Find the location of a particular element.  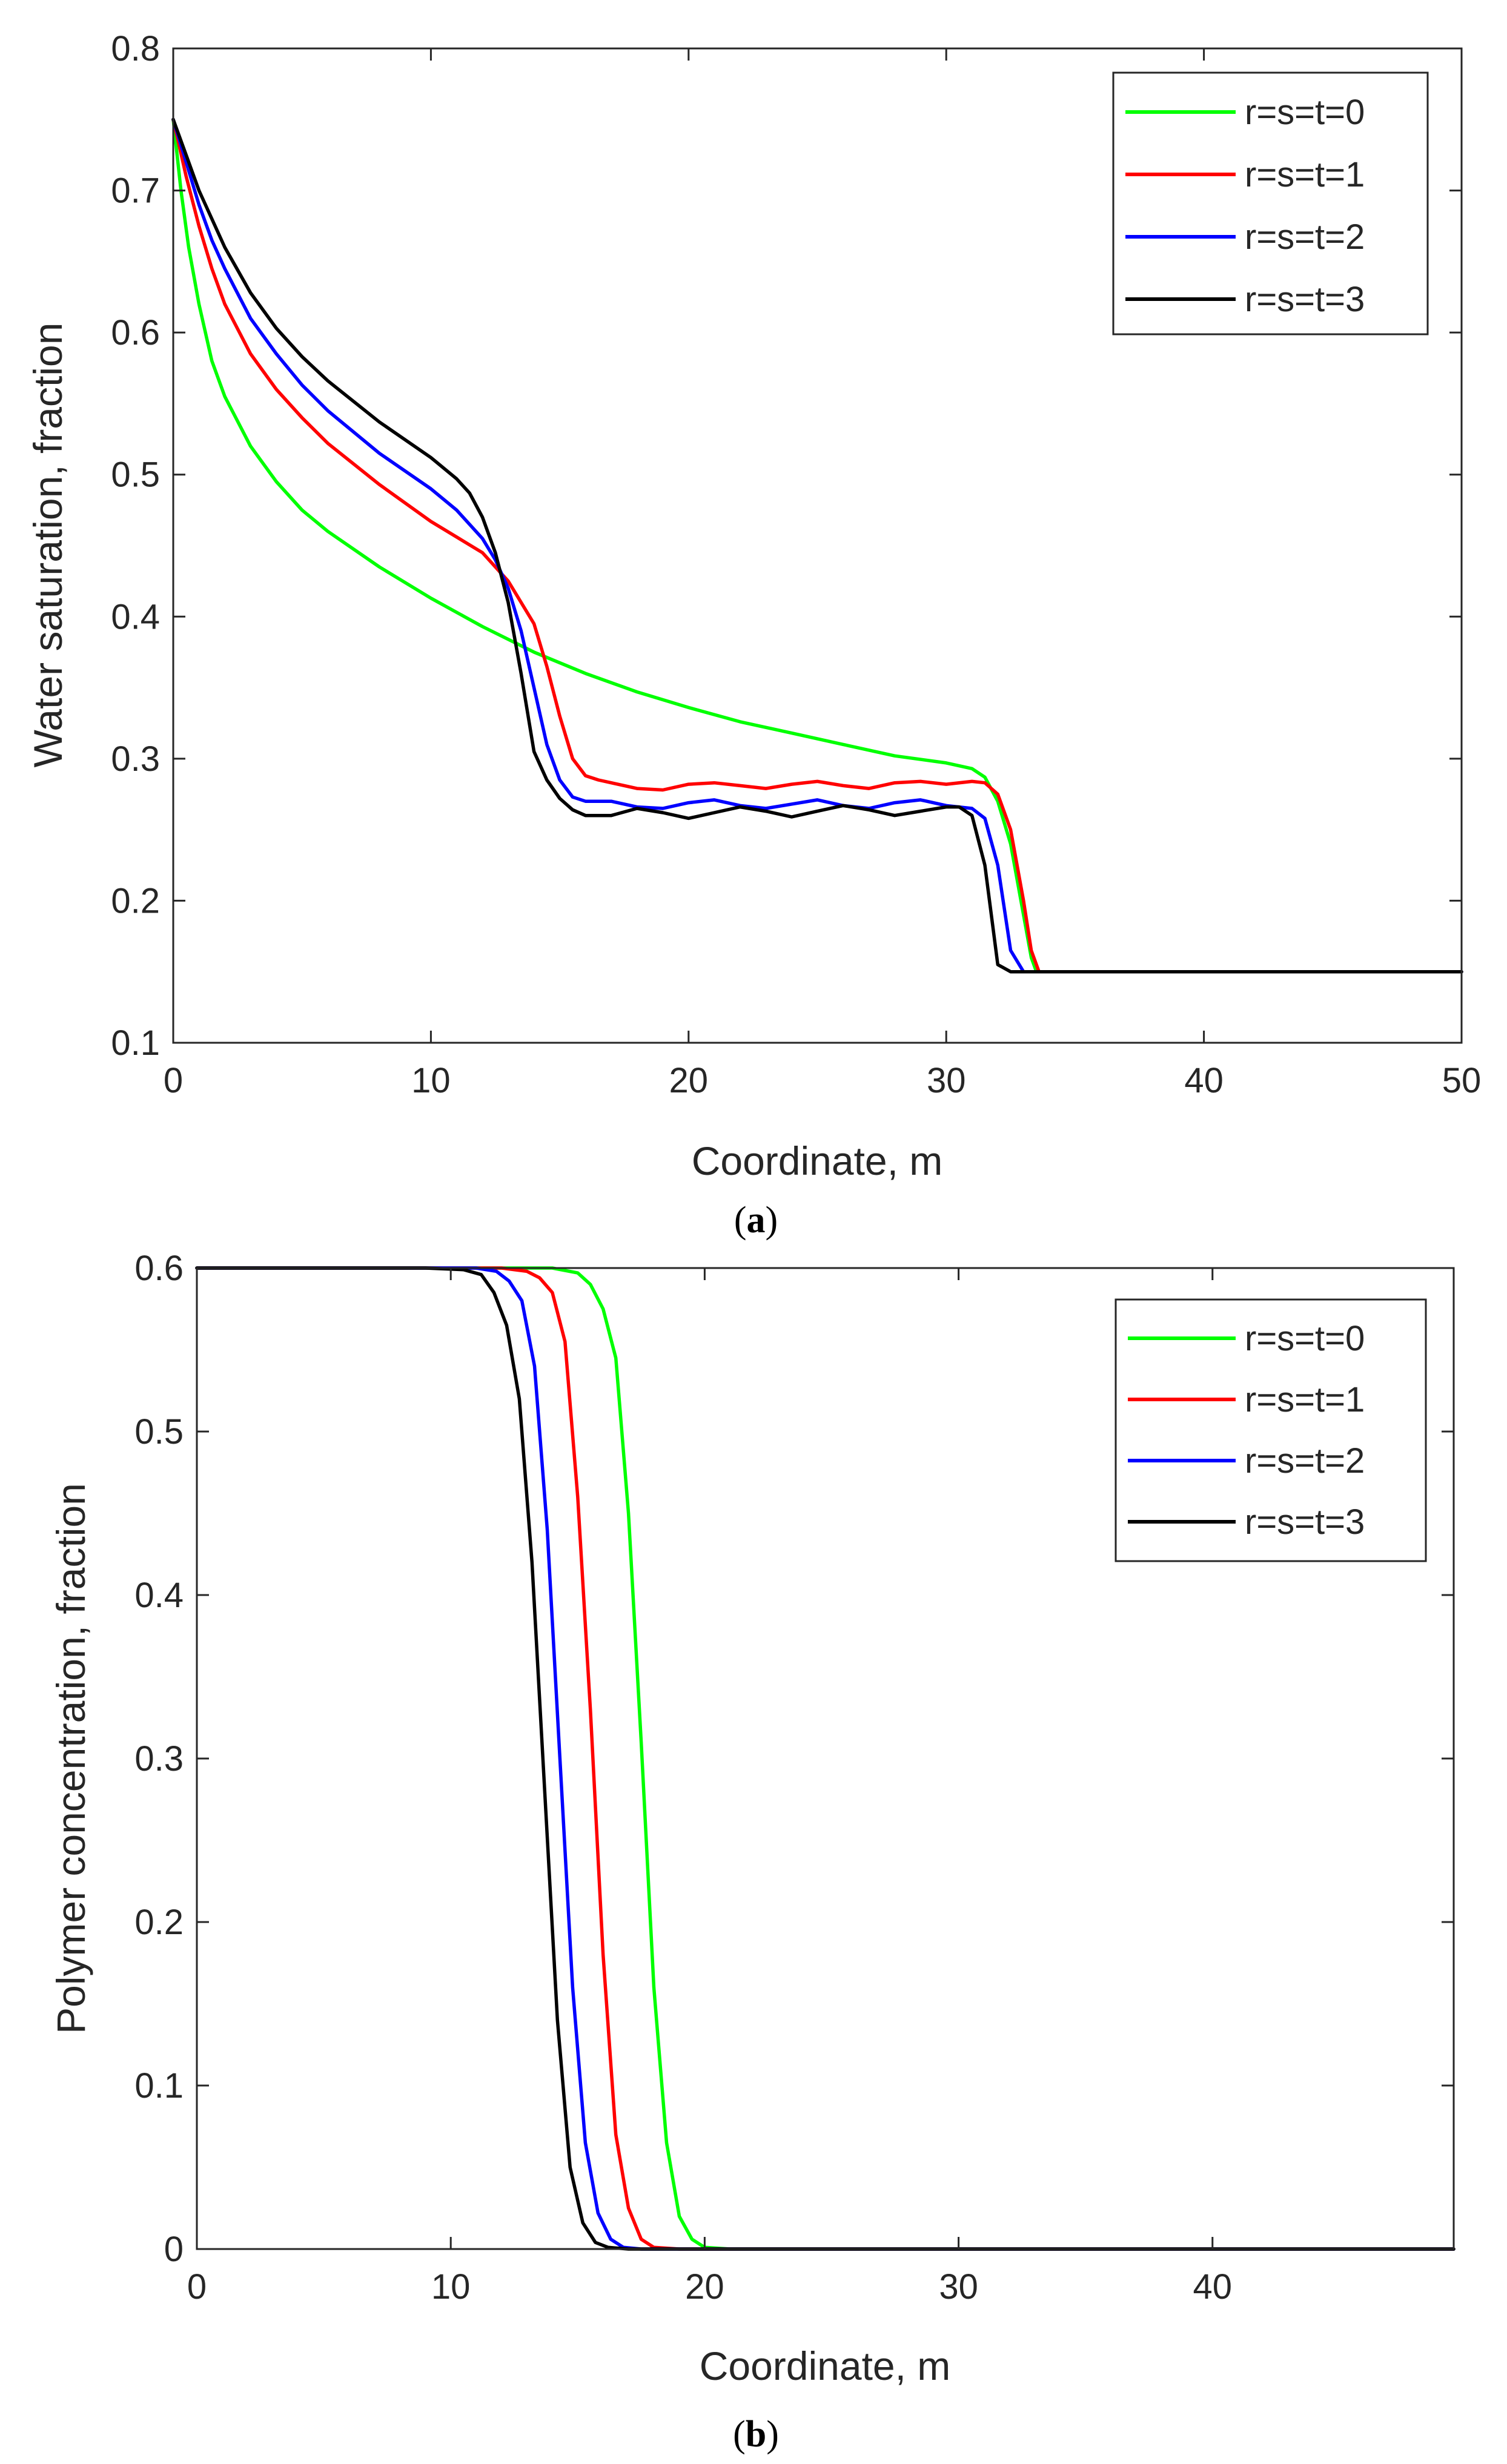

y-tick-label-a-7: 0.8 is located at coordinates (135, 48).